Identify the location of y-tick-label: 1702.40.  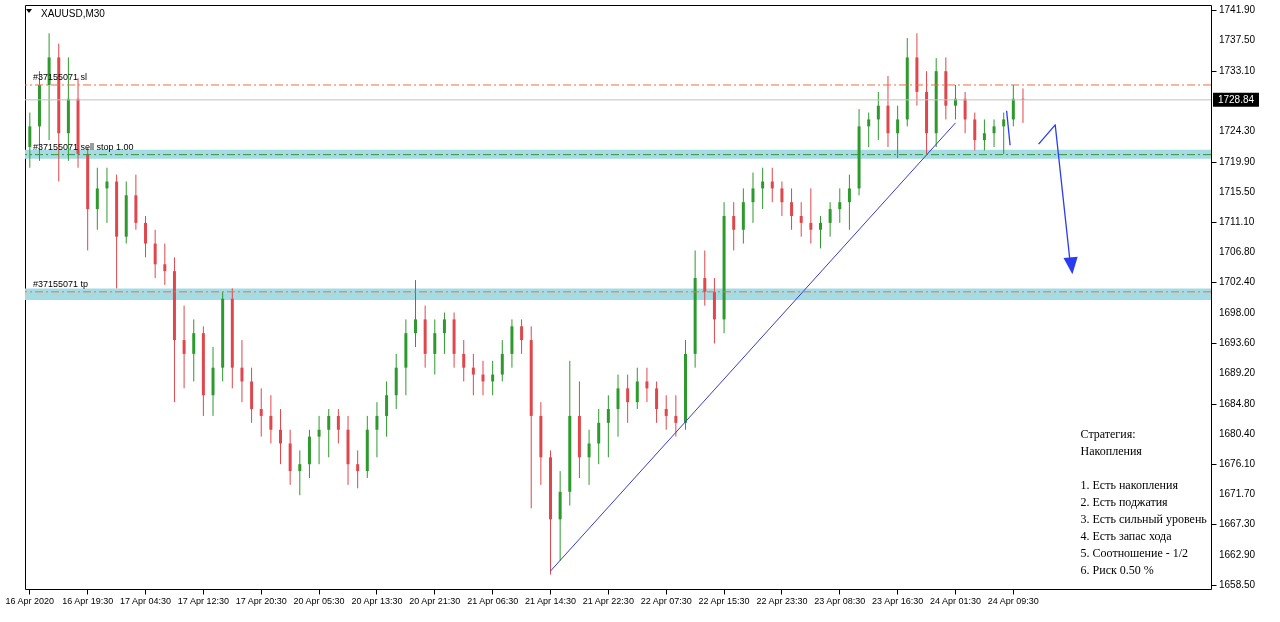
(1237, 282).